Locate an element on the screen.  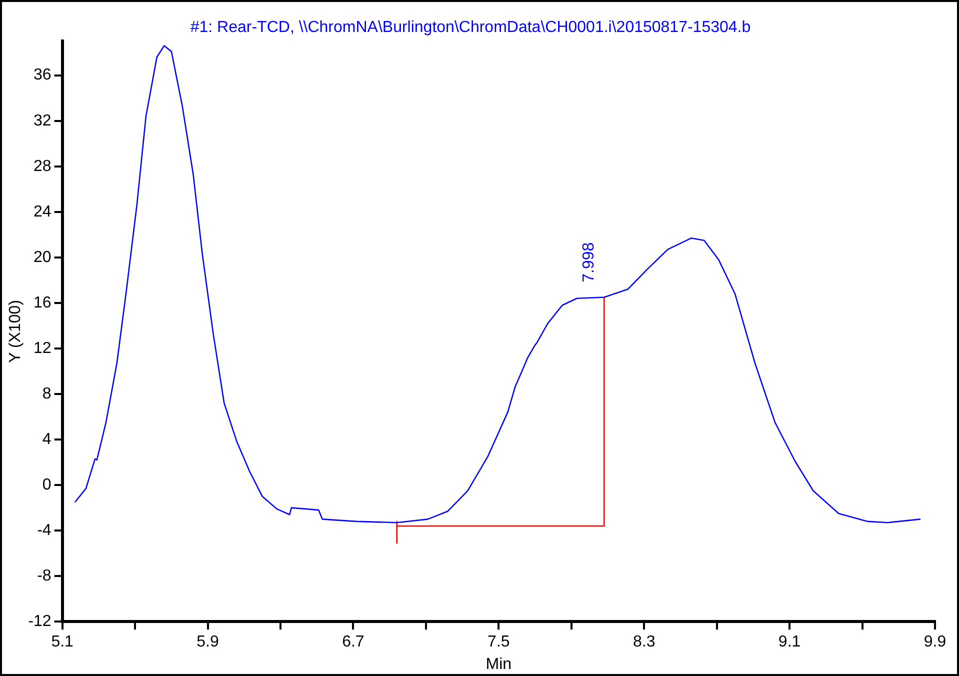
x-tick-label: 5.1 is located at coordinates (62, 642).